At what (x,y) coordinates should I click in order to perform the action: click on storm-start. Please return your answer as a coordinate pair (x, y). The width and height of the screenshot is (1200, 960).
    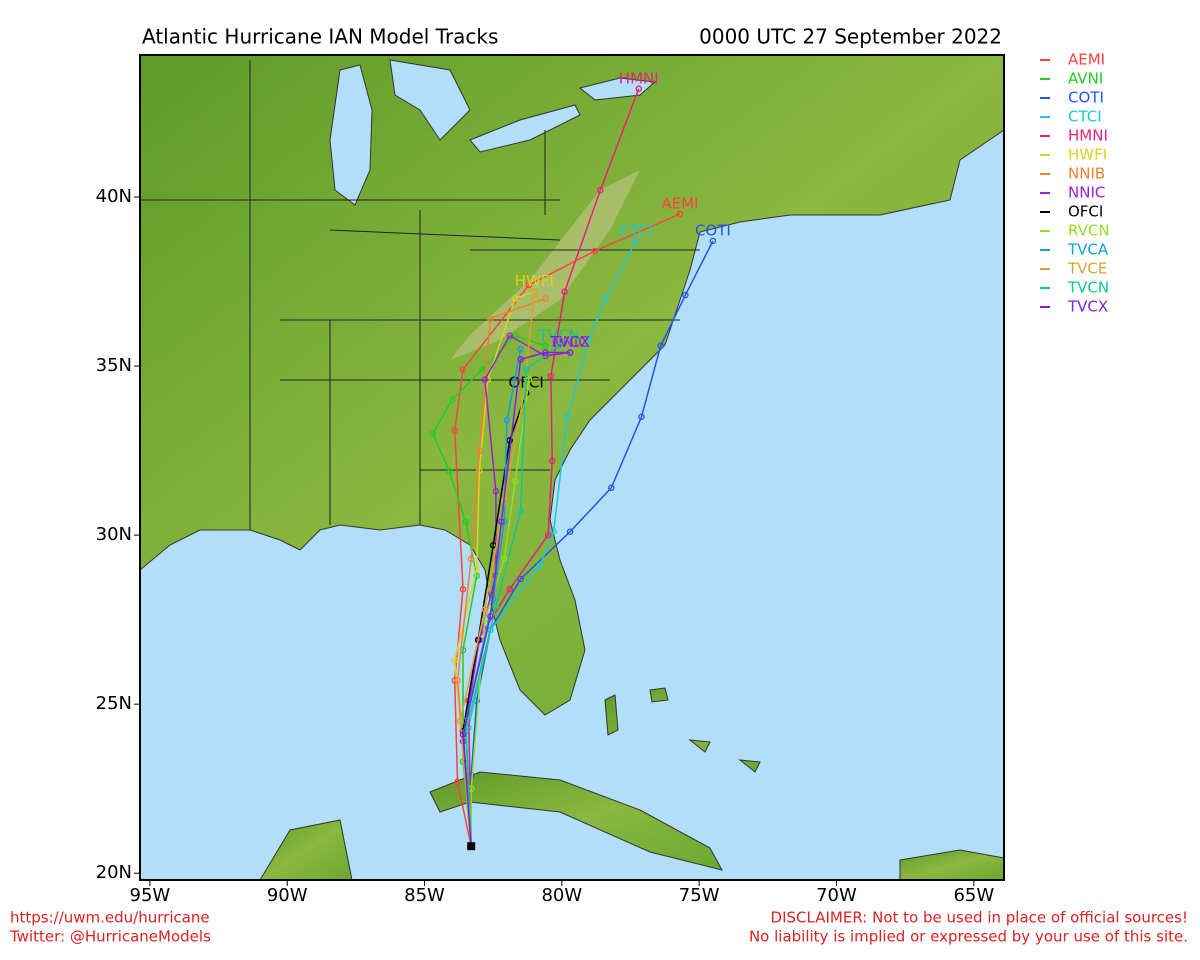
    Looking at the image, I should click on (471, 846).